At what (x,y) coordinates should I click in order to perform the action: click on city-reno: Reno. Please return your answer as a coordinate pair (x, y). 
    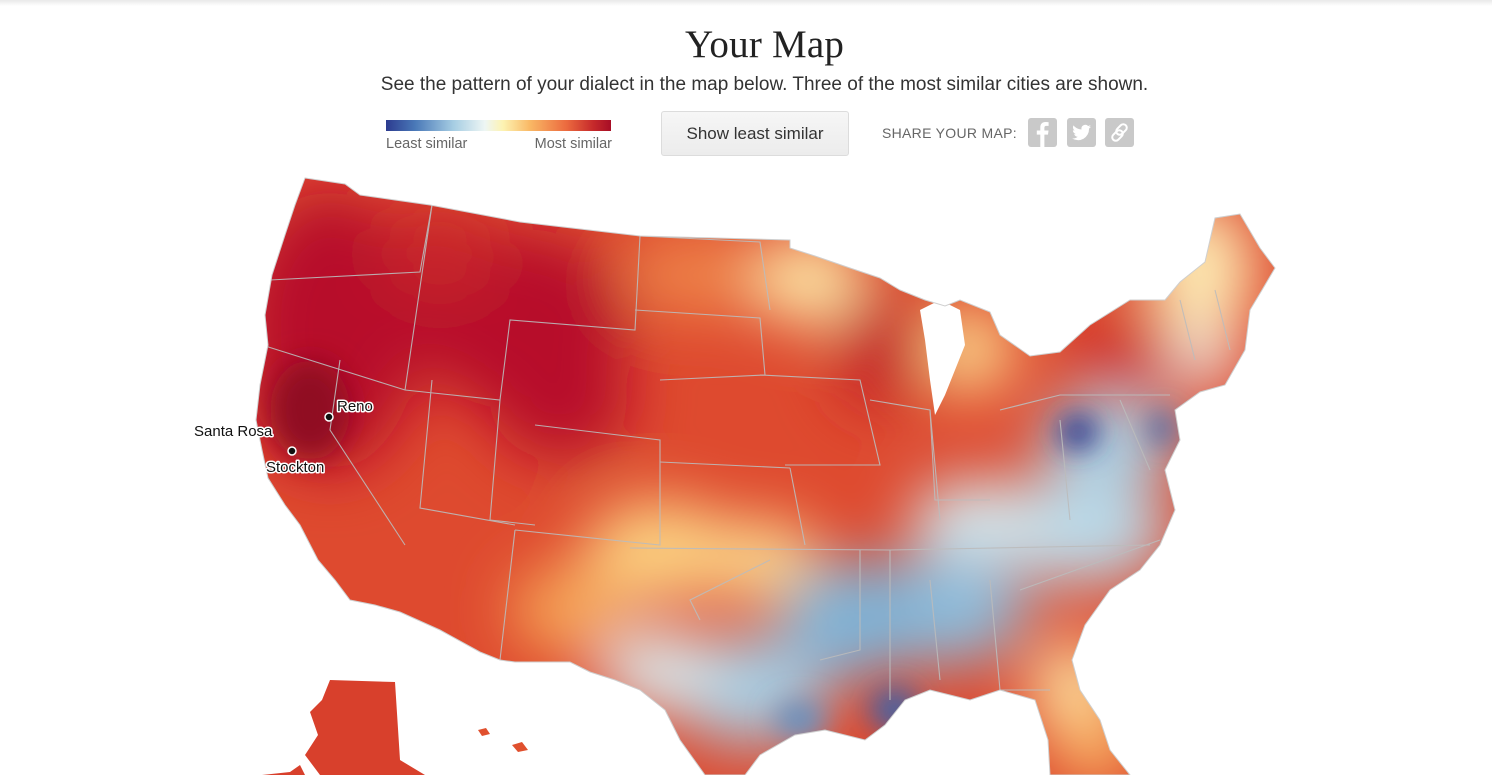
    Looking at the image, I should click on (349, 409).